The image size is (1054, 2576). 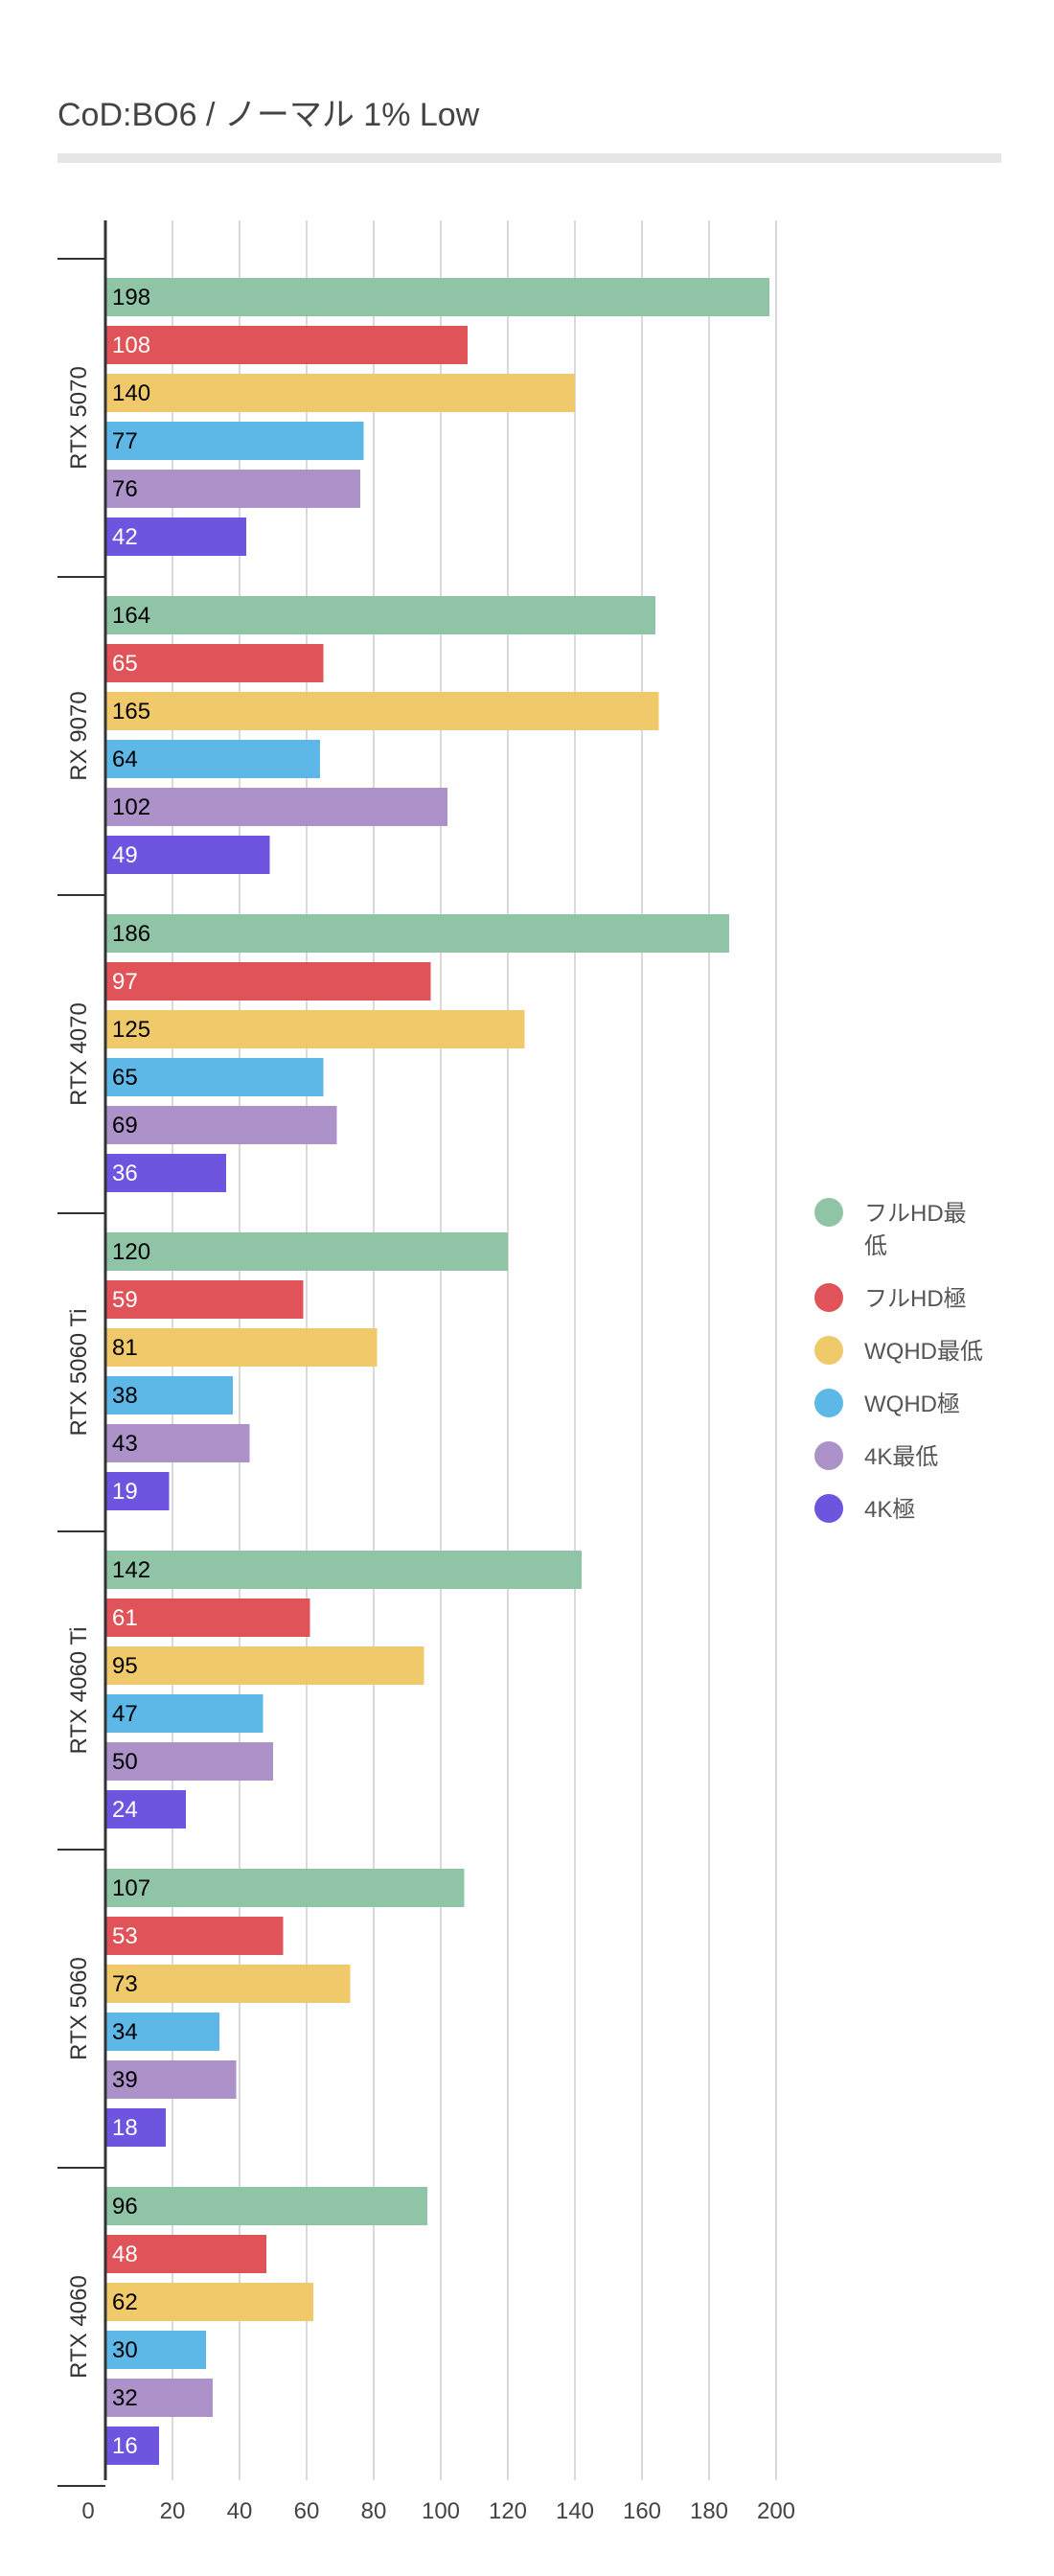 What do you see at coordinates (240, 2511) in the screenshot?
I see `x-tick-label: 40` at bounding box center [240, 2511].